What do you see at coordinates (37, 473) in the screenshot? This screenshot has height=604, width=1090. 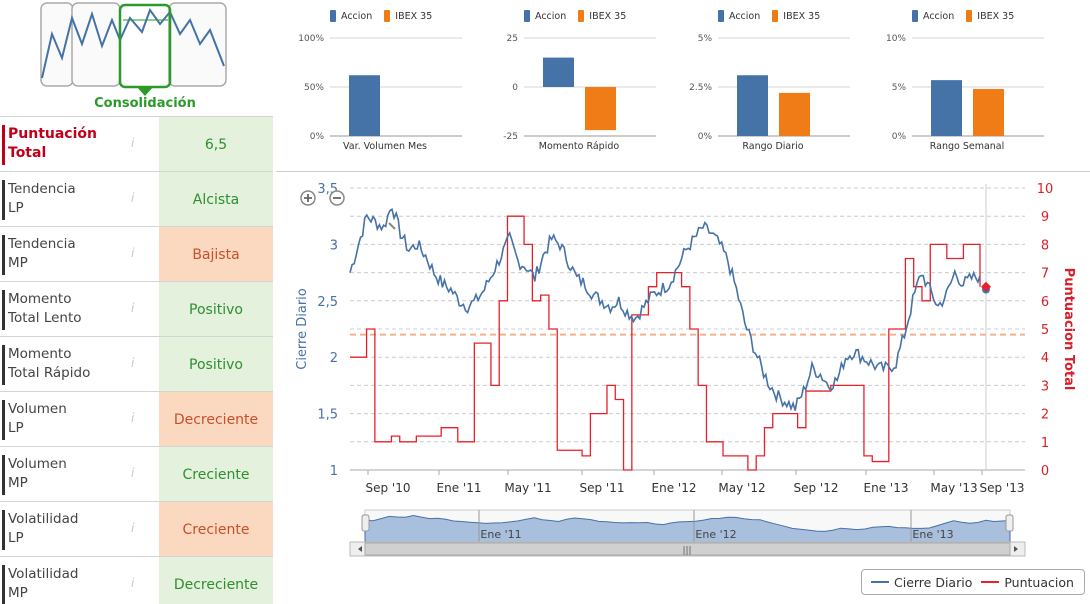 I see `indicator-label: Volumen MP` at bounding box center [37, 473].